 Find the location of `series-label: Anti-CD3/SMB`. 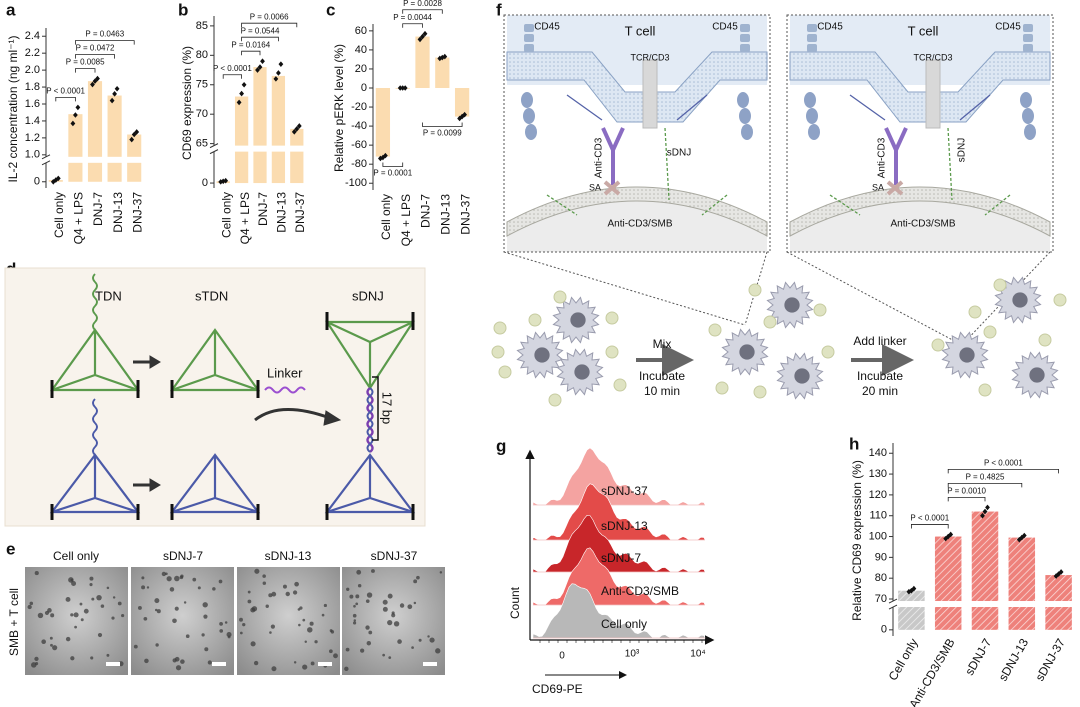

series-label: Anti-CD3/SMB is located at coordinates (640, 591).